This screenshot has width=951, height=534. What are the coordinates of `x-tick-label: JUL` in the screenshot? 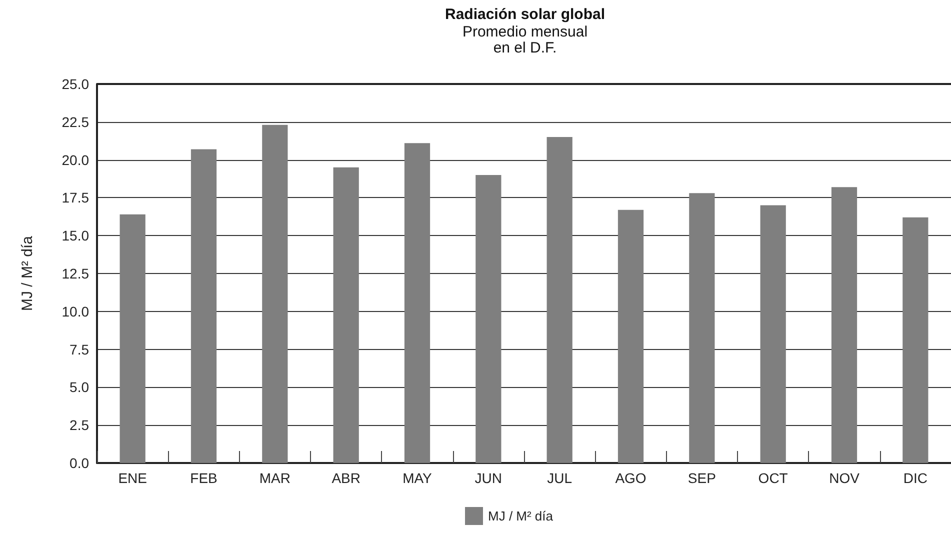 It's located at (559, 478).